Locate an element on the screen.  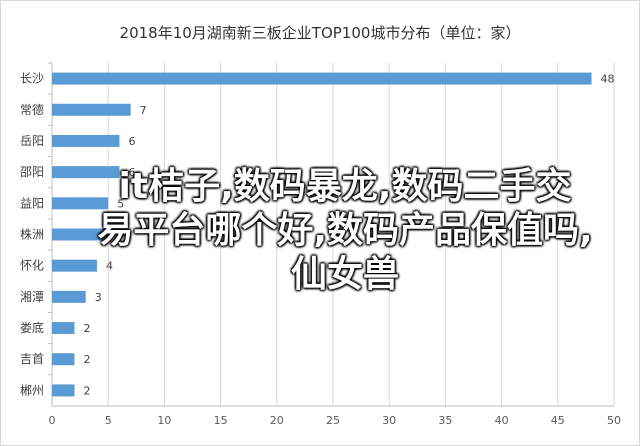
category-label: 常德 is located at coordinates (32, 109).